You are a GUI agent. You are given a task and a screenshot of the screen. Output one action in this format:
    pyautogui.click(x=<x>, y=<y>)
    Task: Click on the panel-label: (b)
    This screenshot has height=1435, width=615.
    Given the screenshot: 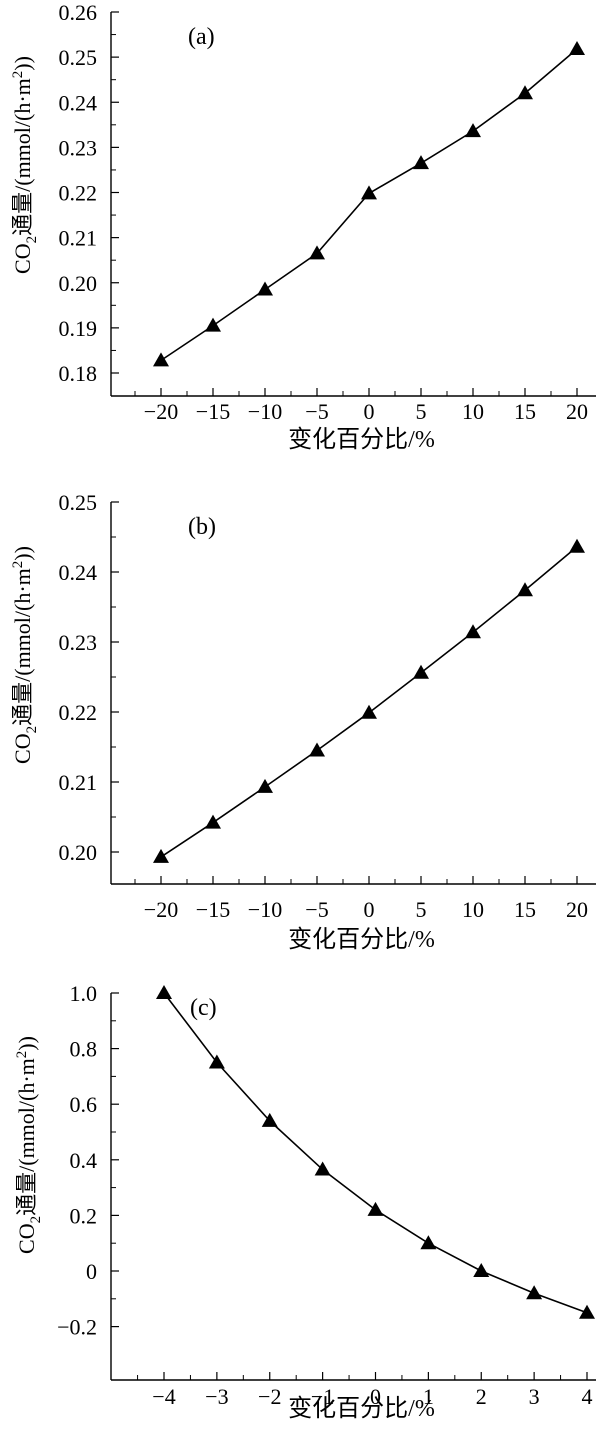 What is the action you would take?
    pyautogui.click(x=202, y=527)
    